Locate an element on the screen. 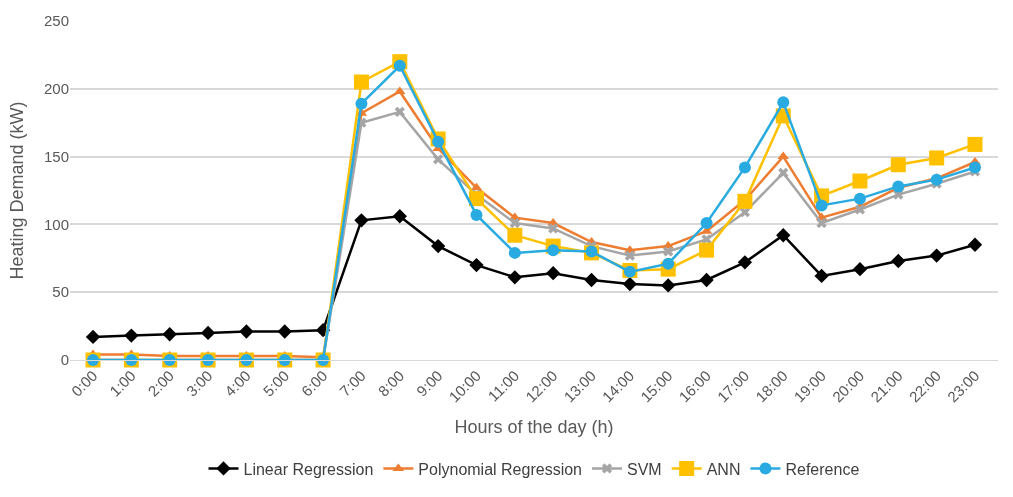  legend-label: ANN is located at coordinates (723, 469).